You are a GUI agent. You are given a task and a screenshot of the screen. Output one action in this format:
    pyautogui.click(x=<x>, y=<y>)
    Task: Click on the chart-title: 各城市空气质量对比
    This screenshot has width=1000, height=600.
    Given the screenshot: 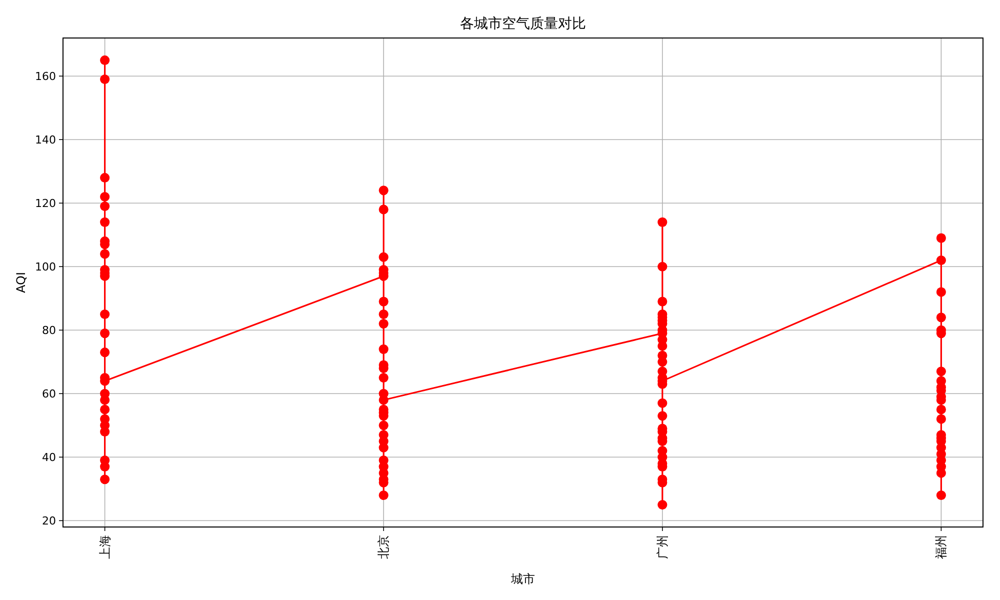 What is the action you would take?
    pyautogui.click(x=523, y=24)
    